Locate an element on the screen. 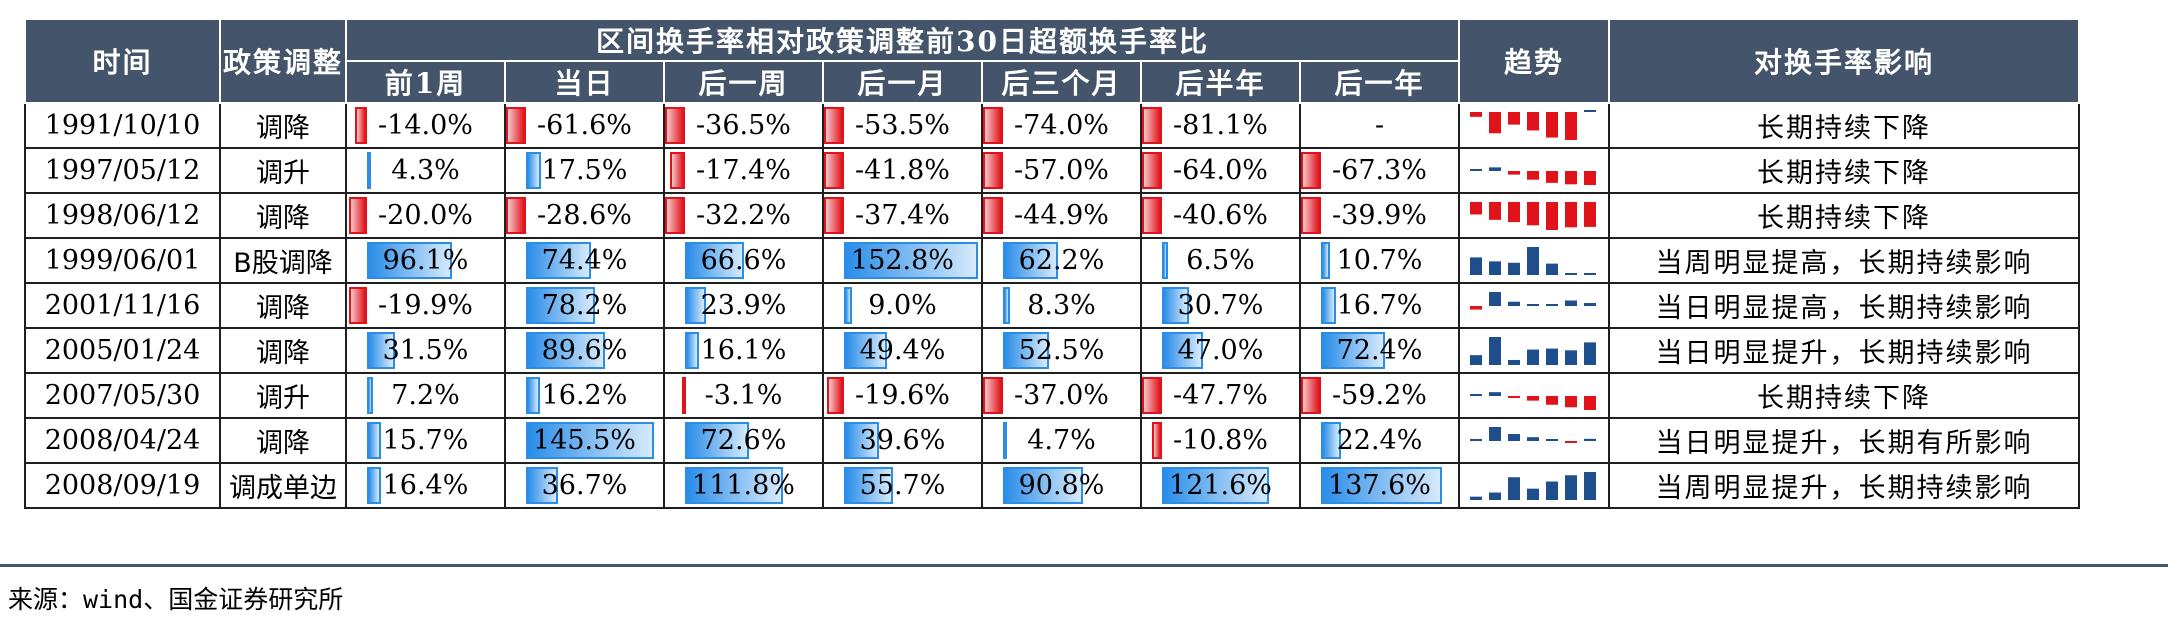 The height and width of the screenshot is (618, 2168). value-label: 55.7% is located at coordinates (902, 485).